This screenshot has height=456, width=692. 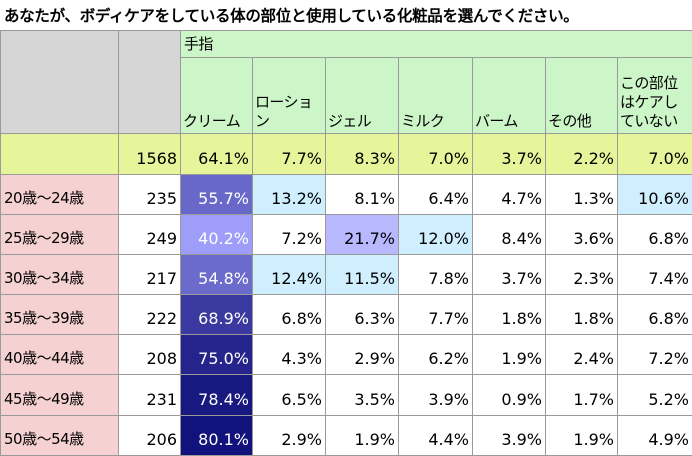 I want to click on age-n-text: 217, so click(x=161, y=278).